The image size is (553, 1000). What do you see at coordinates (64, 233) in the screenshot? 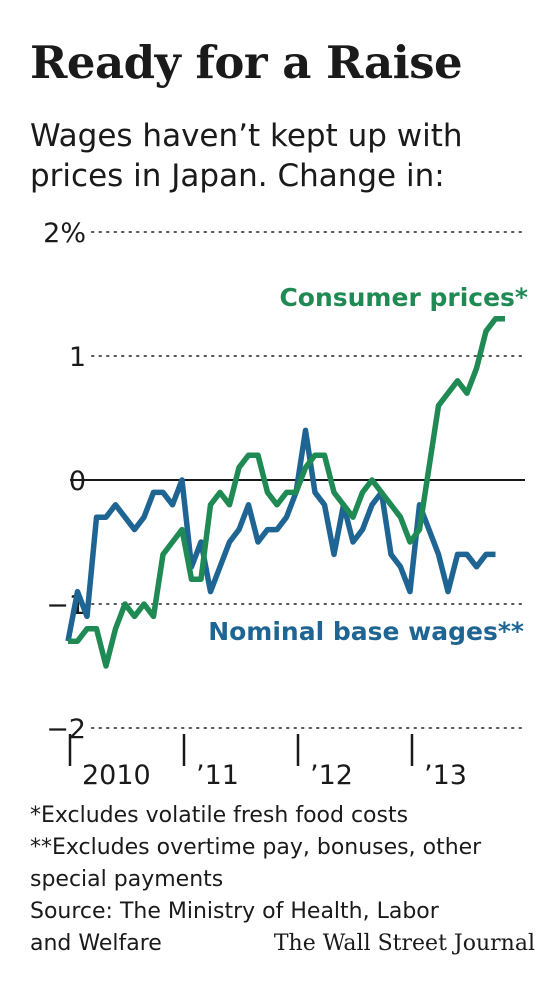
I see `y-tick-label: 2%` at bounding box center [64, 233].